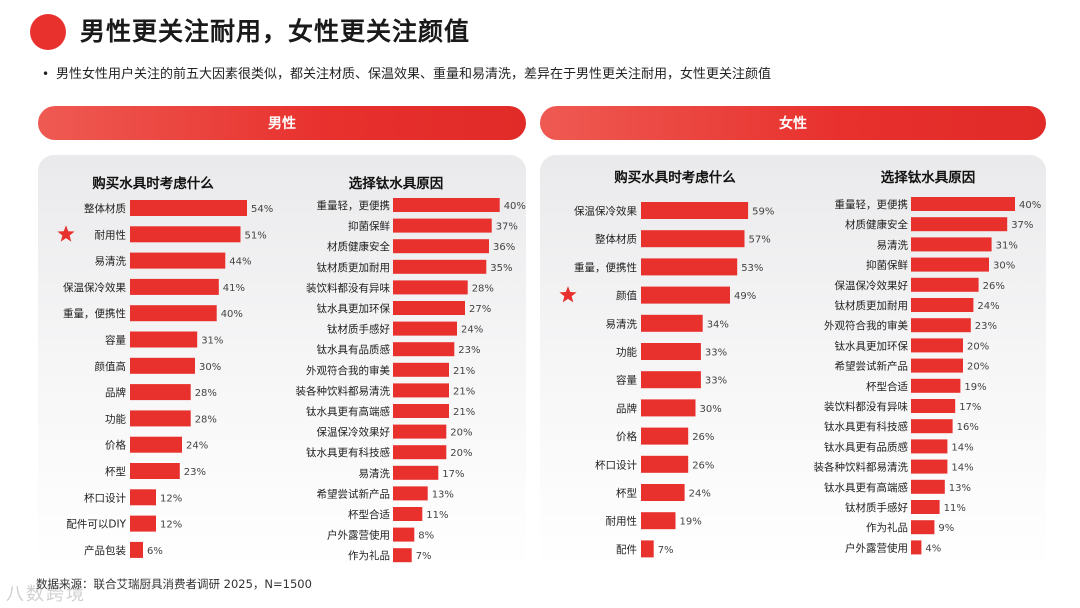 Image resolution: width=1080 pixels, height=608 pixels. Describe the element at coordinates (275, 31) in the screenshot. I see `page-title: 男性更关注耐用，女性更关注颜值` at that location.